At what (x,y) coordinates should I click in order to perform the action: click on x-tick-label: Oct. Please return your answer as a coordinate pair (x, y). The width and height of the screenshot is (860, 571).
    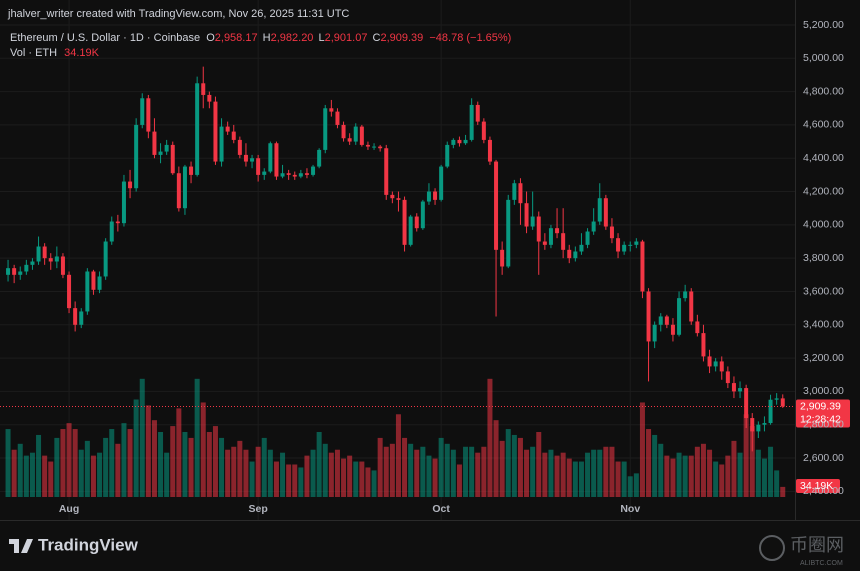
    Looking at the image, I should click on (441, 509).